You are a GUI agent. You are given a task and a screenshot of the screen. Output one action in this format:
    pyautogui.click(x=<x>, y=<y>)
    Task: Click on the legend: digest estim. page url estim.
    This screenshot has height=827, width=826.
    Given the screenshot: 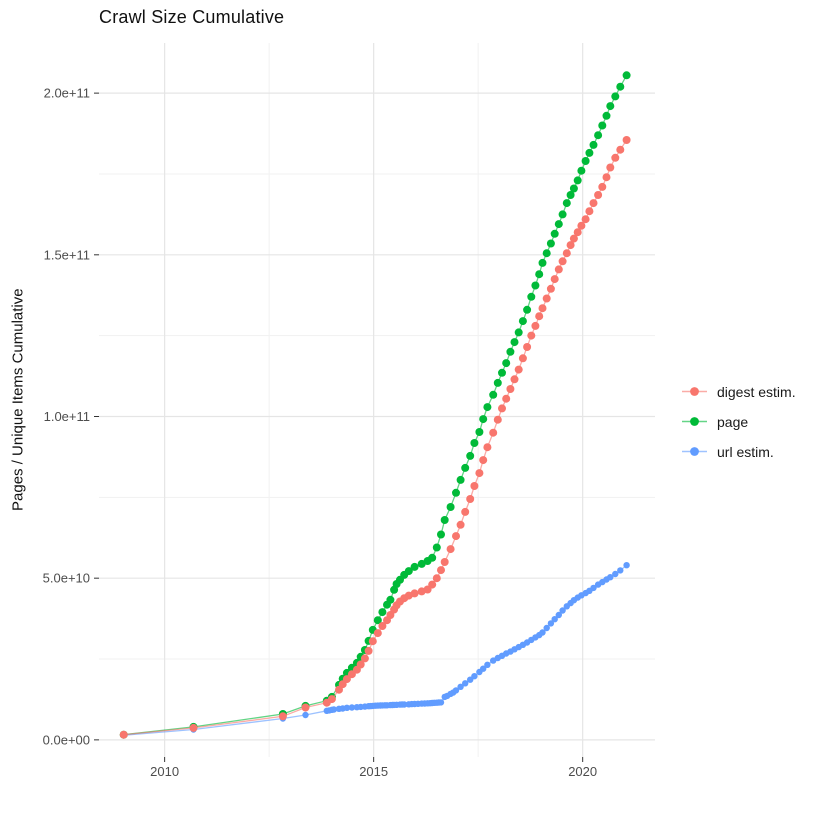 What is the action you would take?
    pyautogui.click(x=738, y=421)
    